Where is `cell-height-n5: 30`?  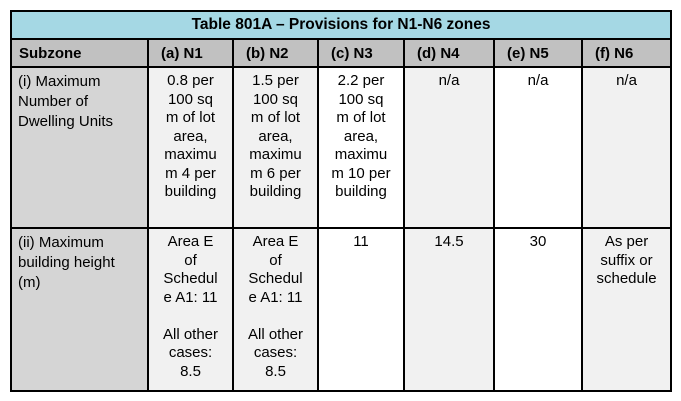
cell-height-n5: 30 is located at coordinates (538, 309).